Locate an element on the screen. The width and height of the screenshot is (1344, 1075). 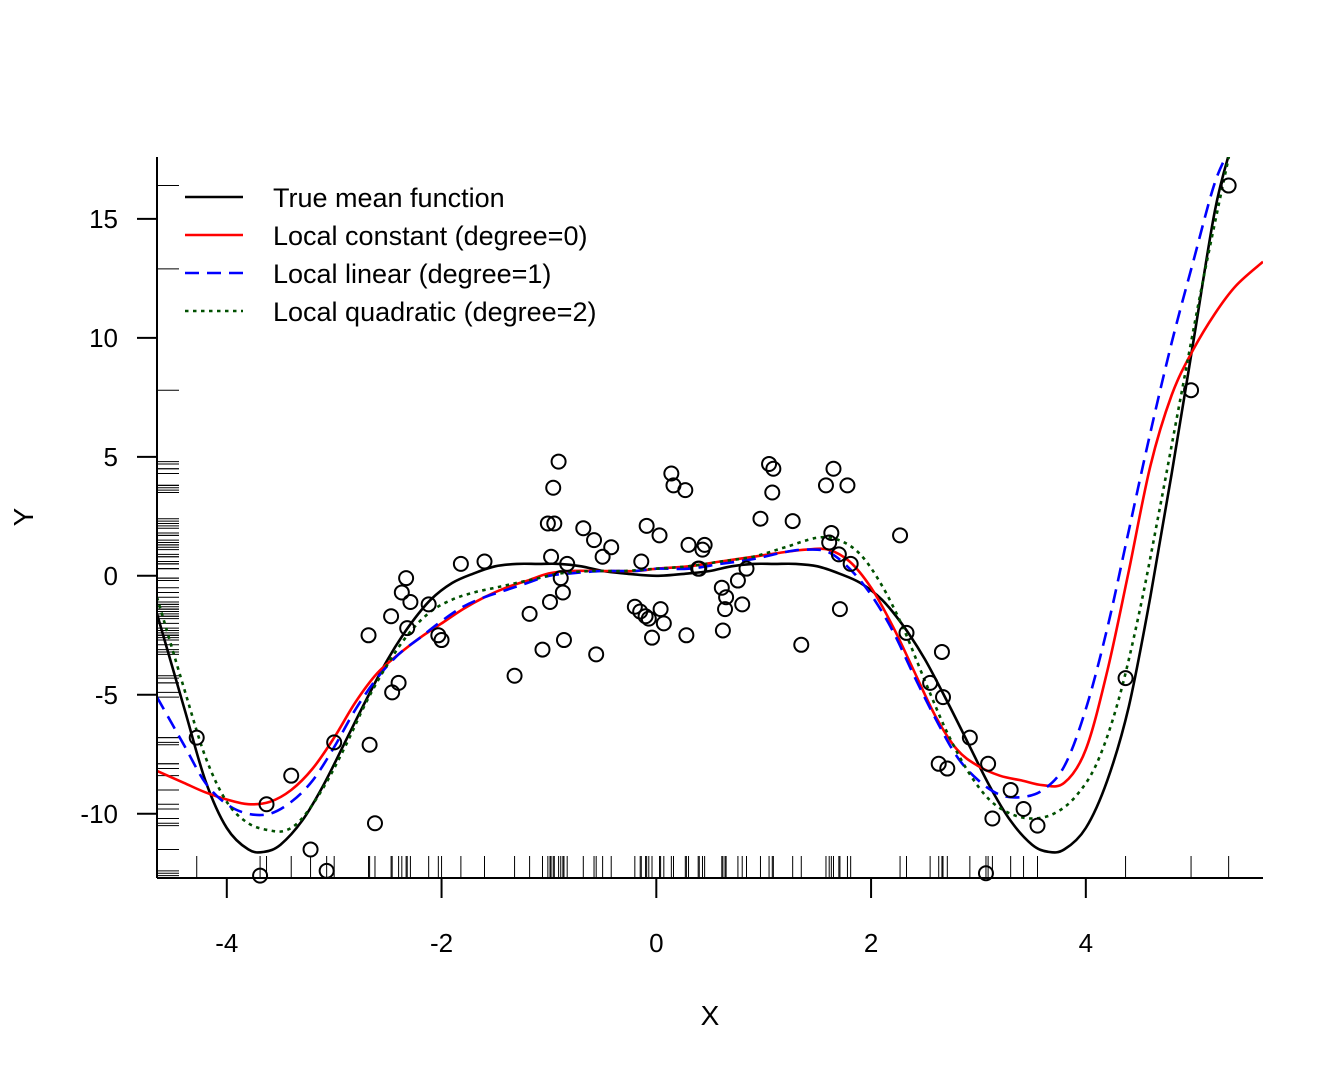
legend-label-2: Local linear (degree=1) is located at coordinates (412, 274).